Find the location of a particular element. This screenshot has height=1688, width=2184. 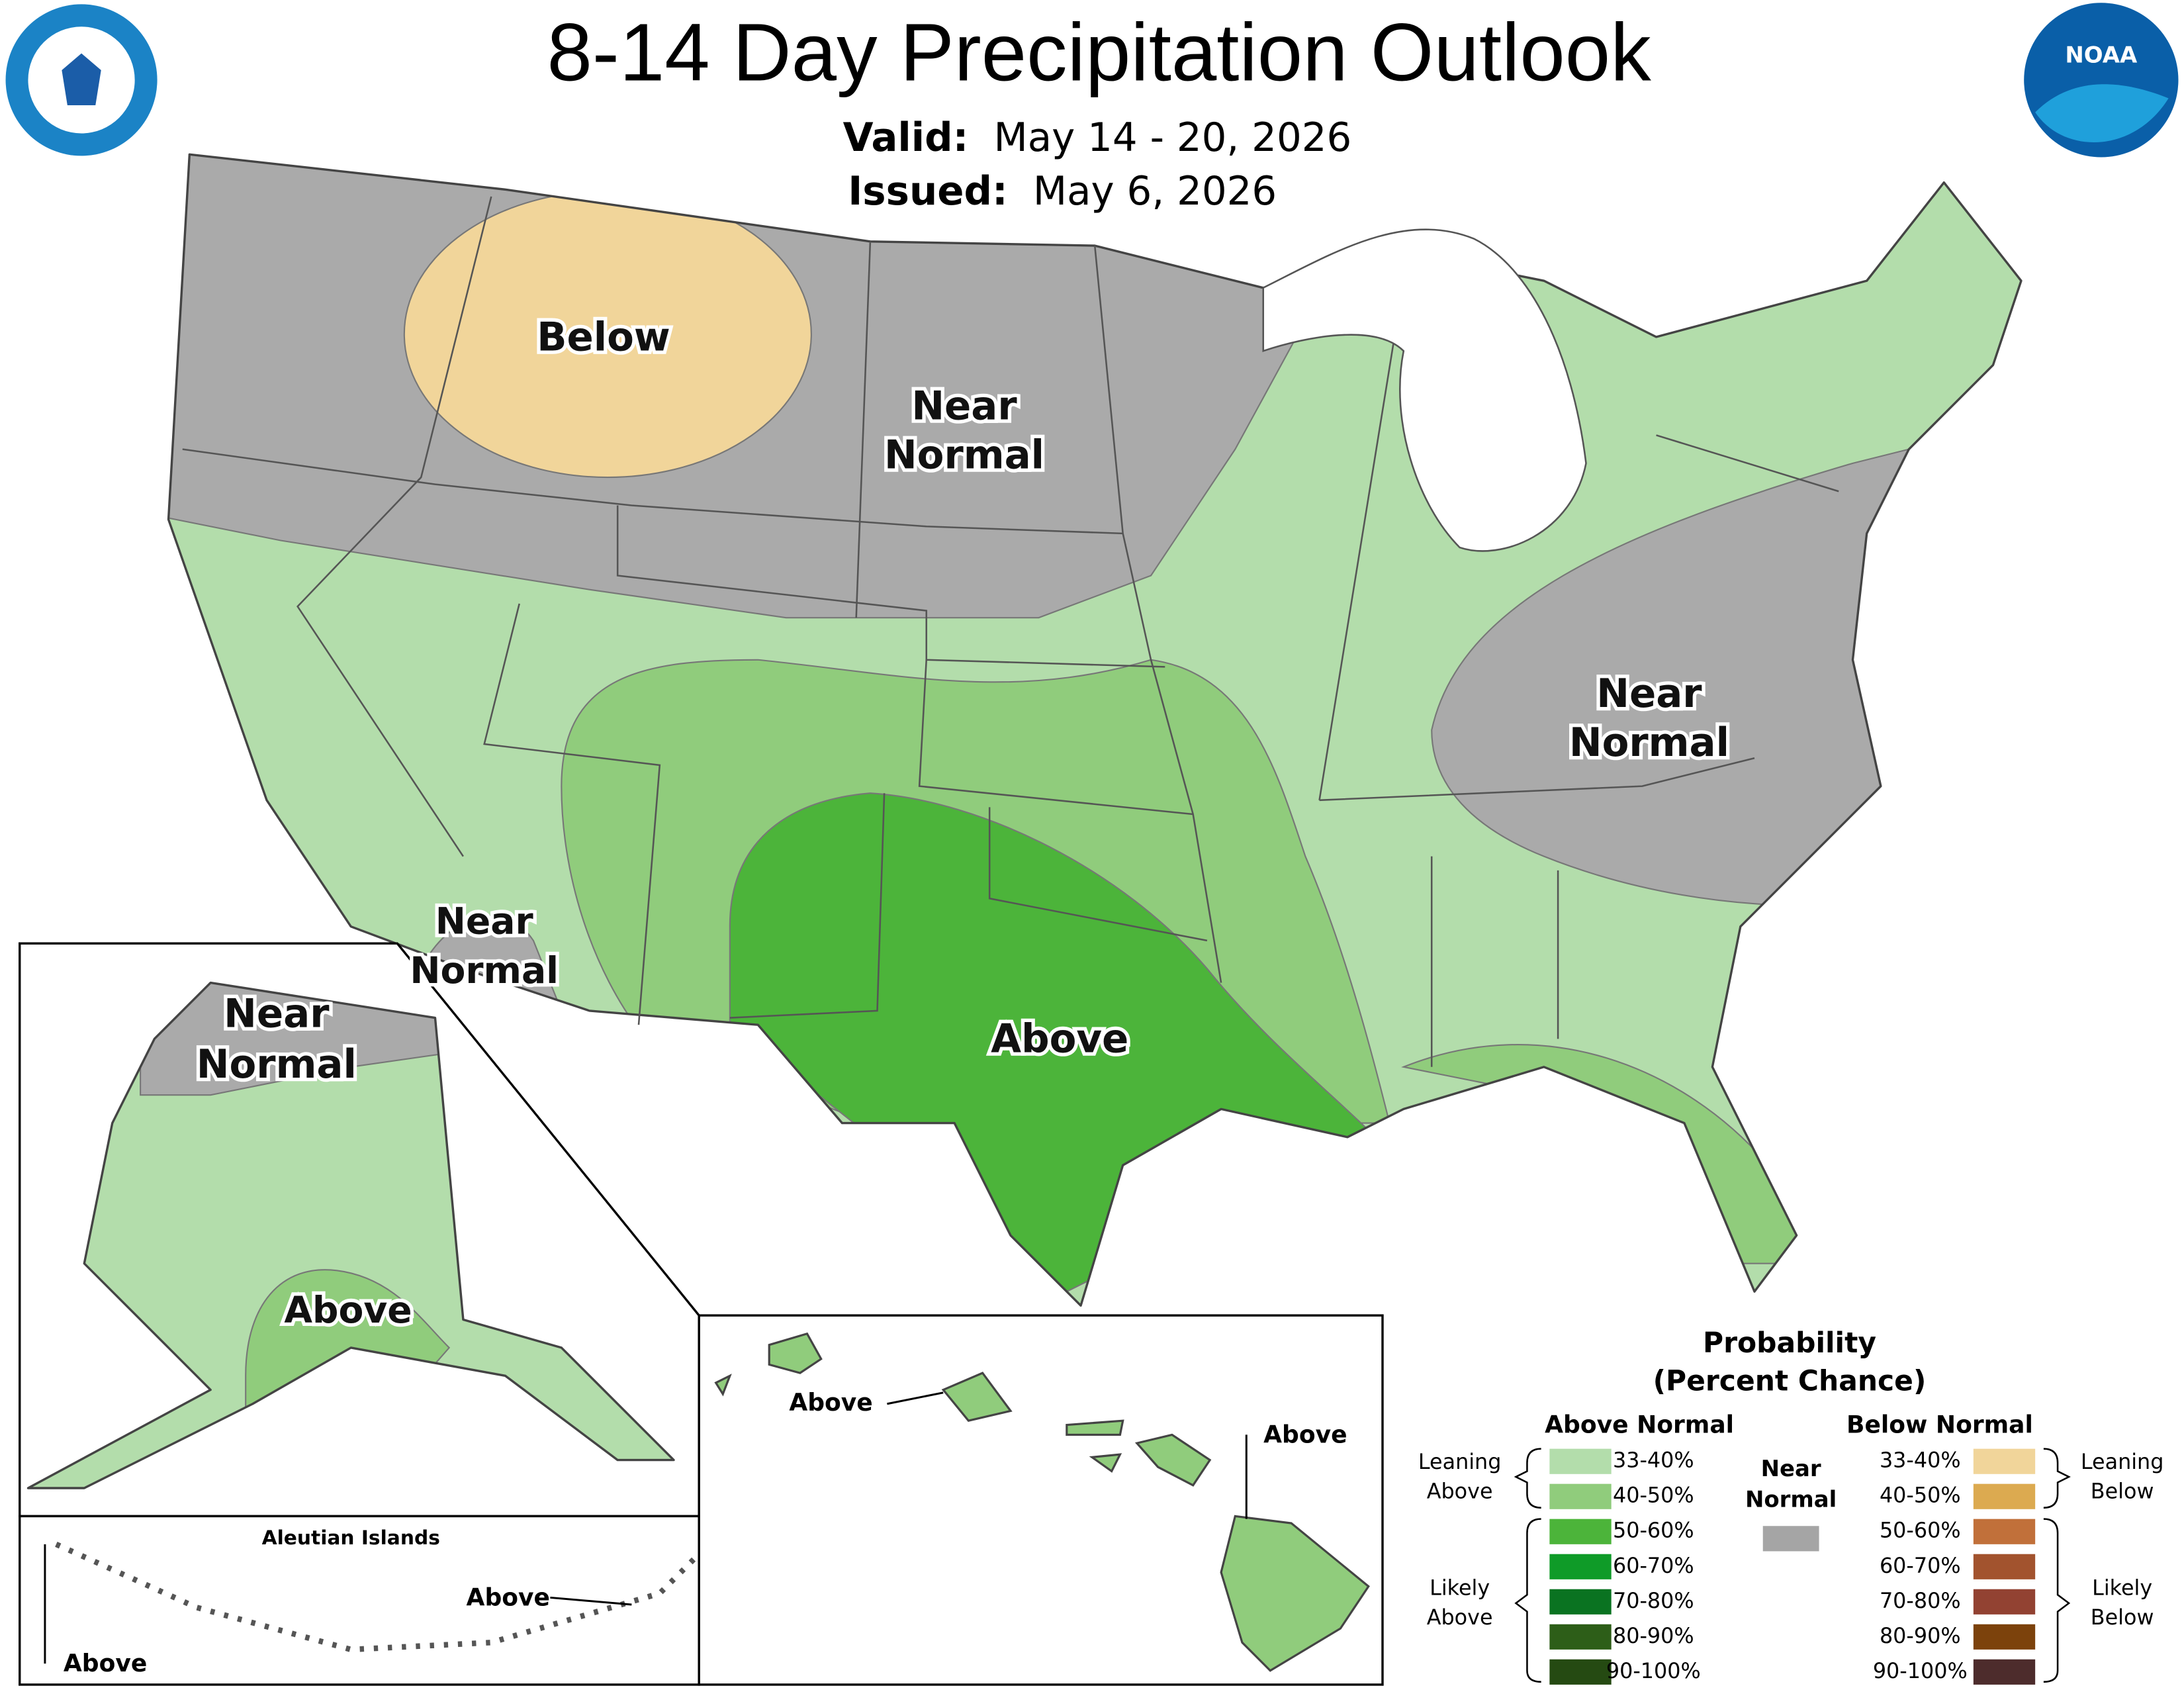

legend-near: Near is located at coordinates (1791, 1469).